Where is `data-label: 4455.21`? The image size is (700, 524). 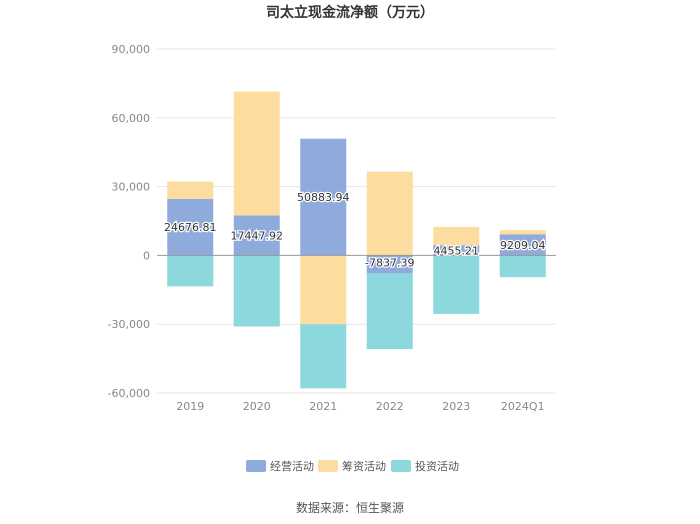
data-label: 4455.21 is located at coordinates (457, 250).